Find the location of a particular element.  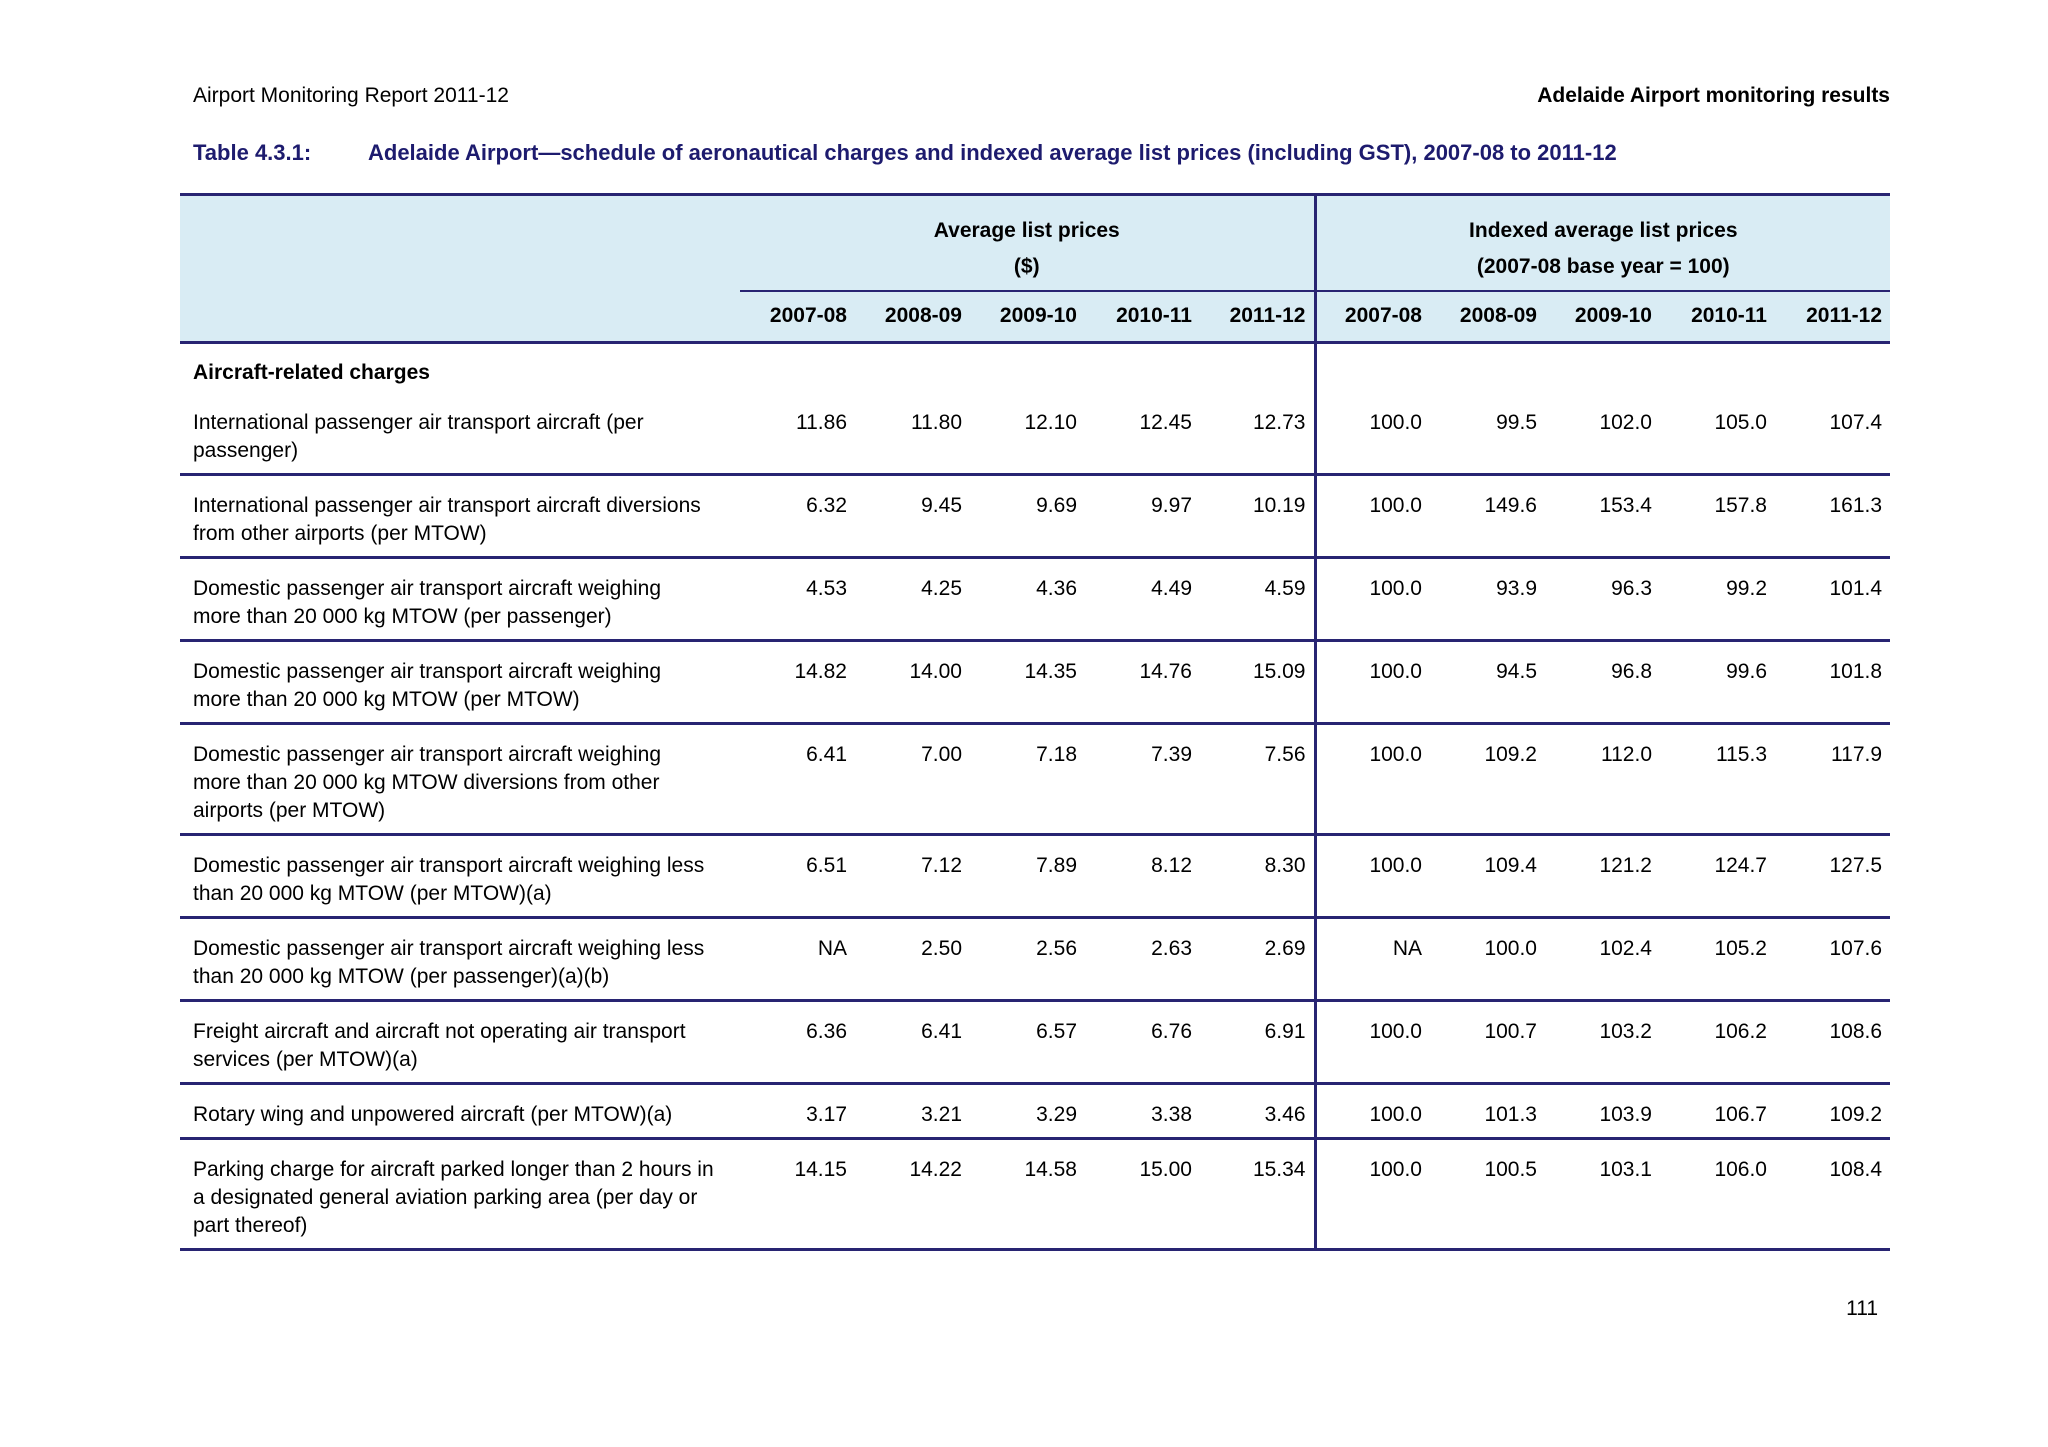

price-value-cell: 7.12 is located at coordinates (912, 876).